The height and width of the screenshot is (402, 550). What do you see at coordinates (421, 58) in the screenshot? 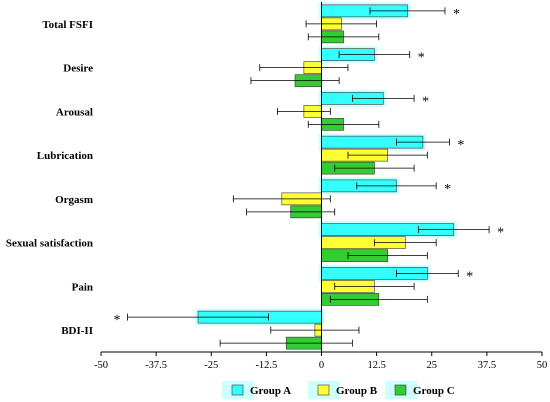
I see `significance-star-desire: *` at bounding box center [421, 58].